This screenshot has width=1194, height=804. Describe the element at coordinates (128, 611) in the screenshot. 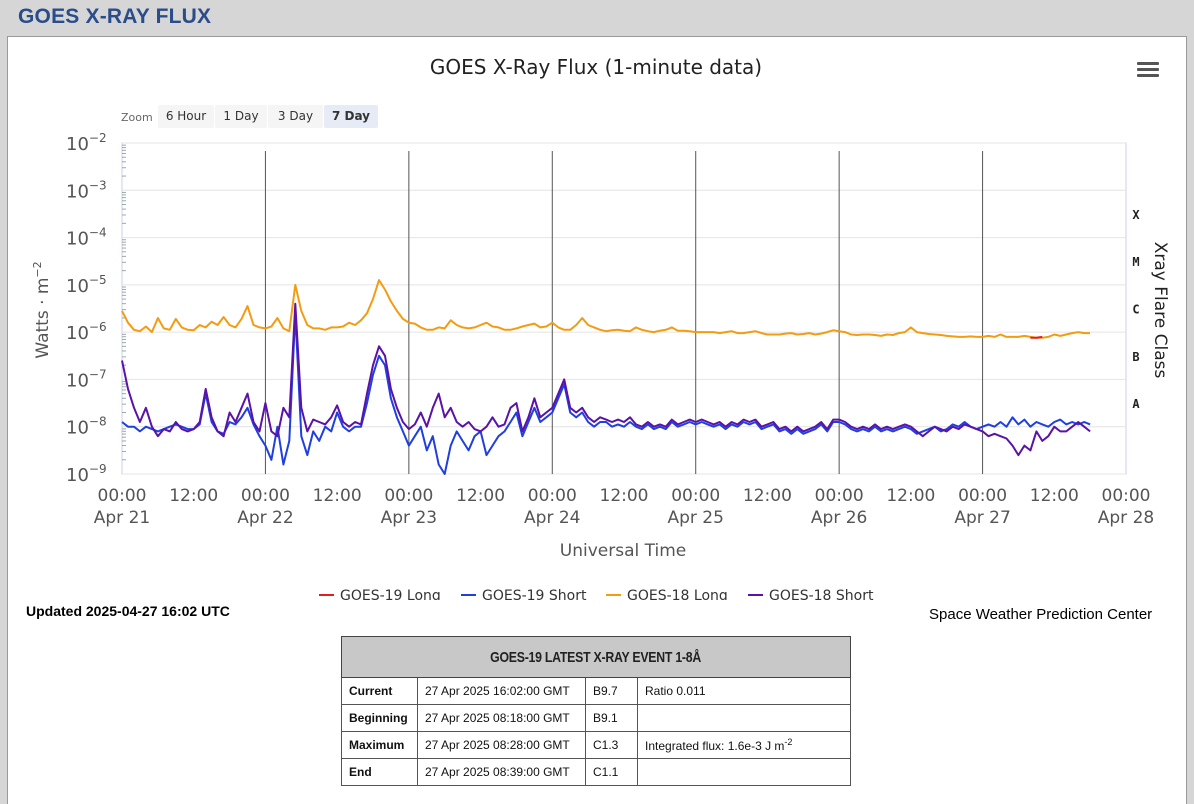

I see `updated-timestamp: Updated 2025-04-27 16:02 UTC` at that location.